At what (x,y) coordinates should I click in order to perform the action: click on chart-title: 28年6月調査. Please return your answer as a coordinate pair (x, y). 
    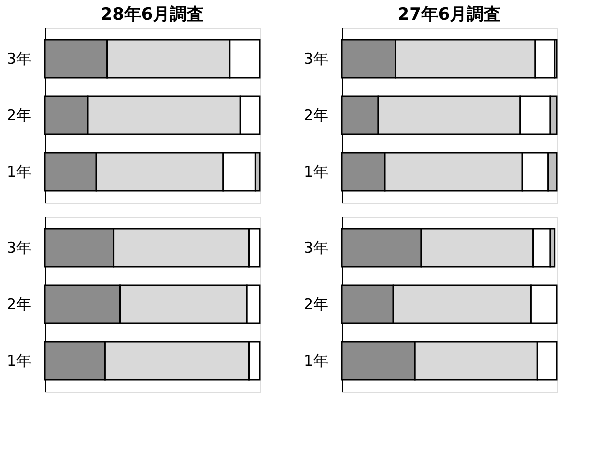
    Looking at the image, I should click on (152, 15).